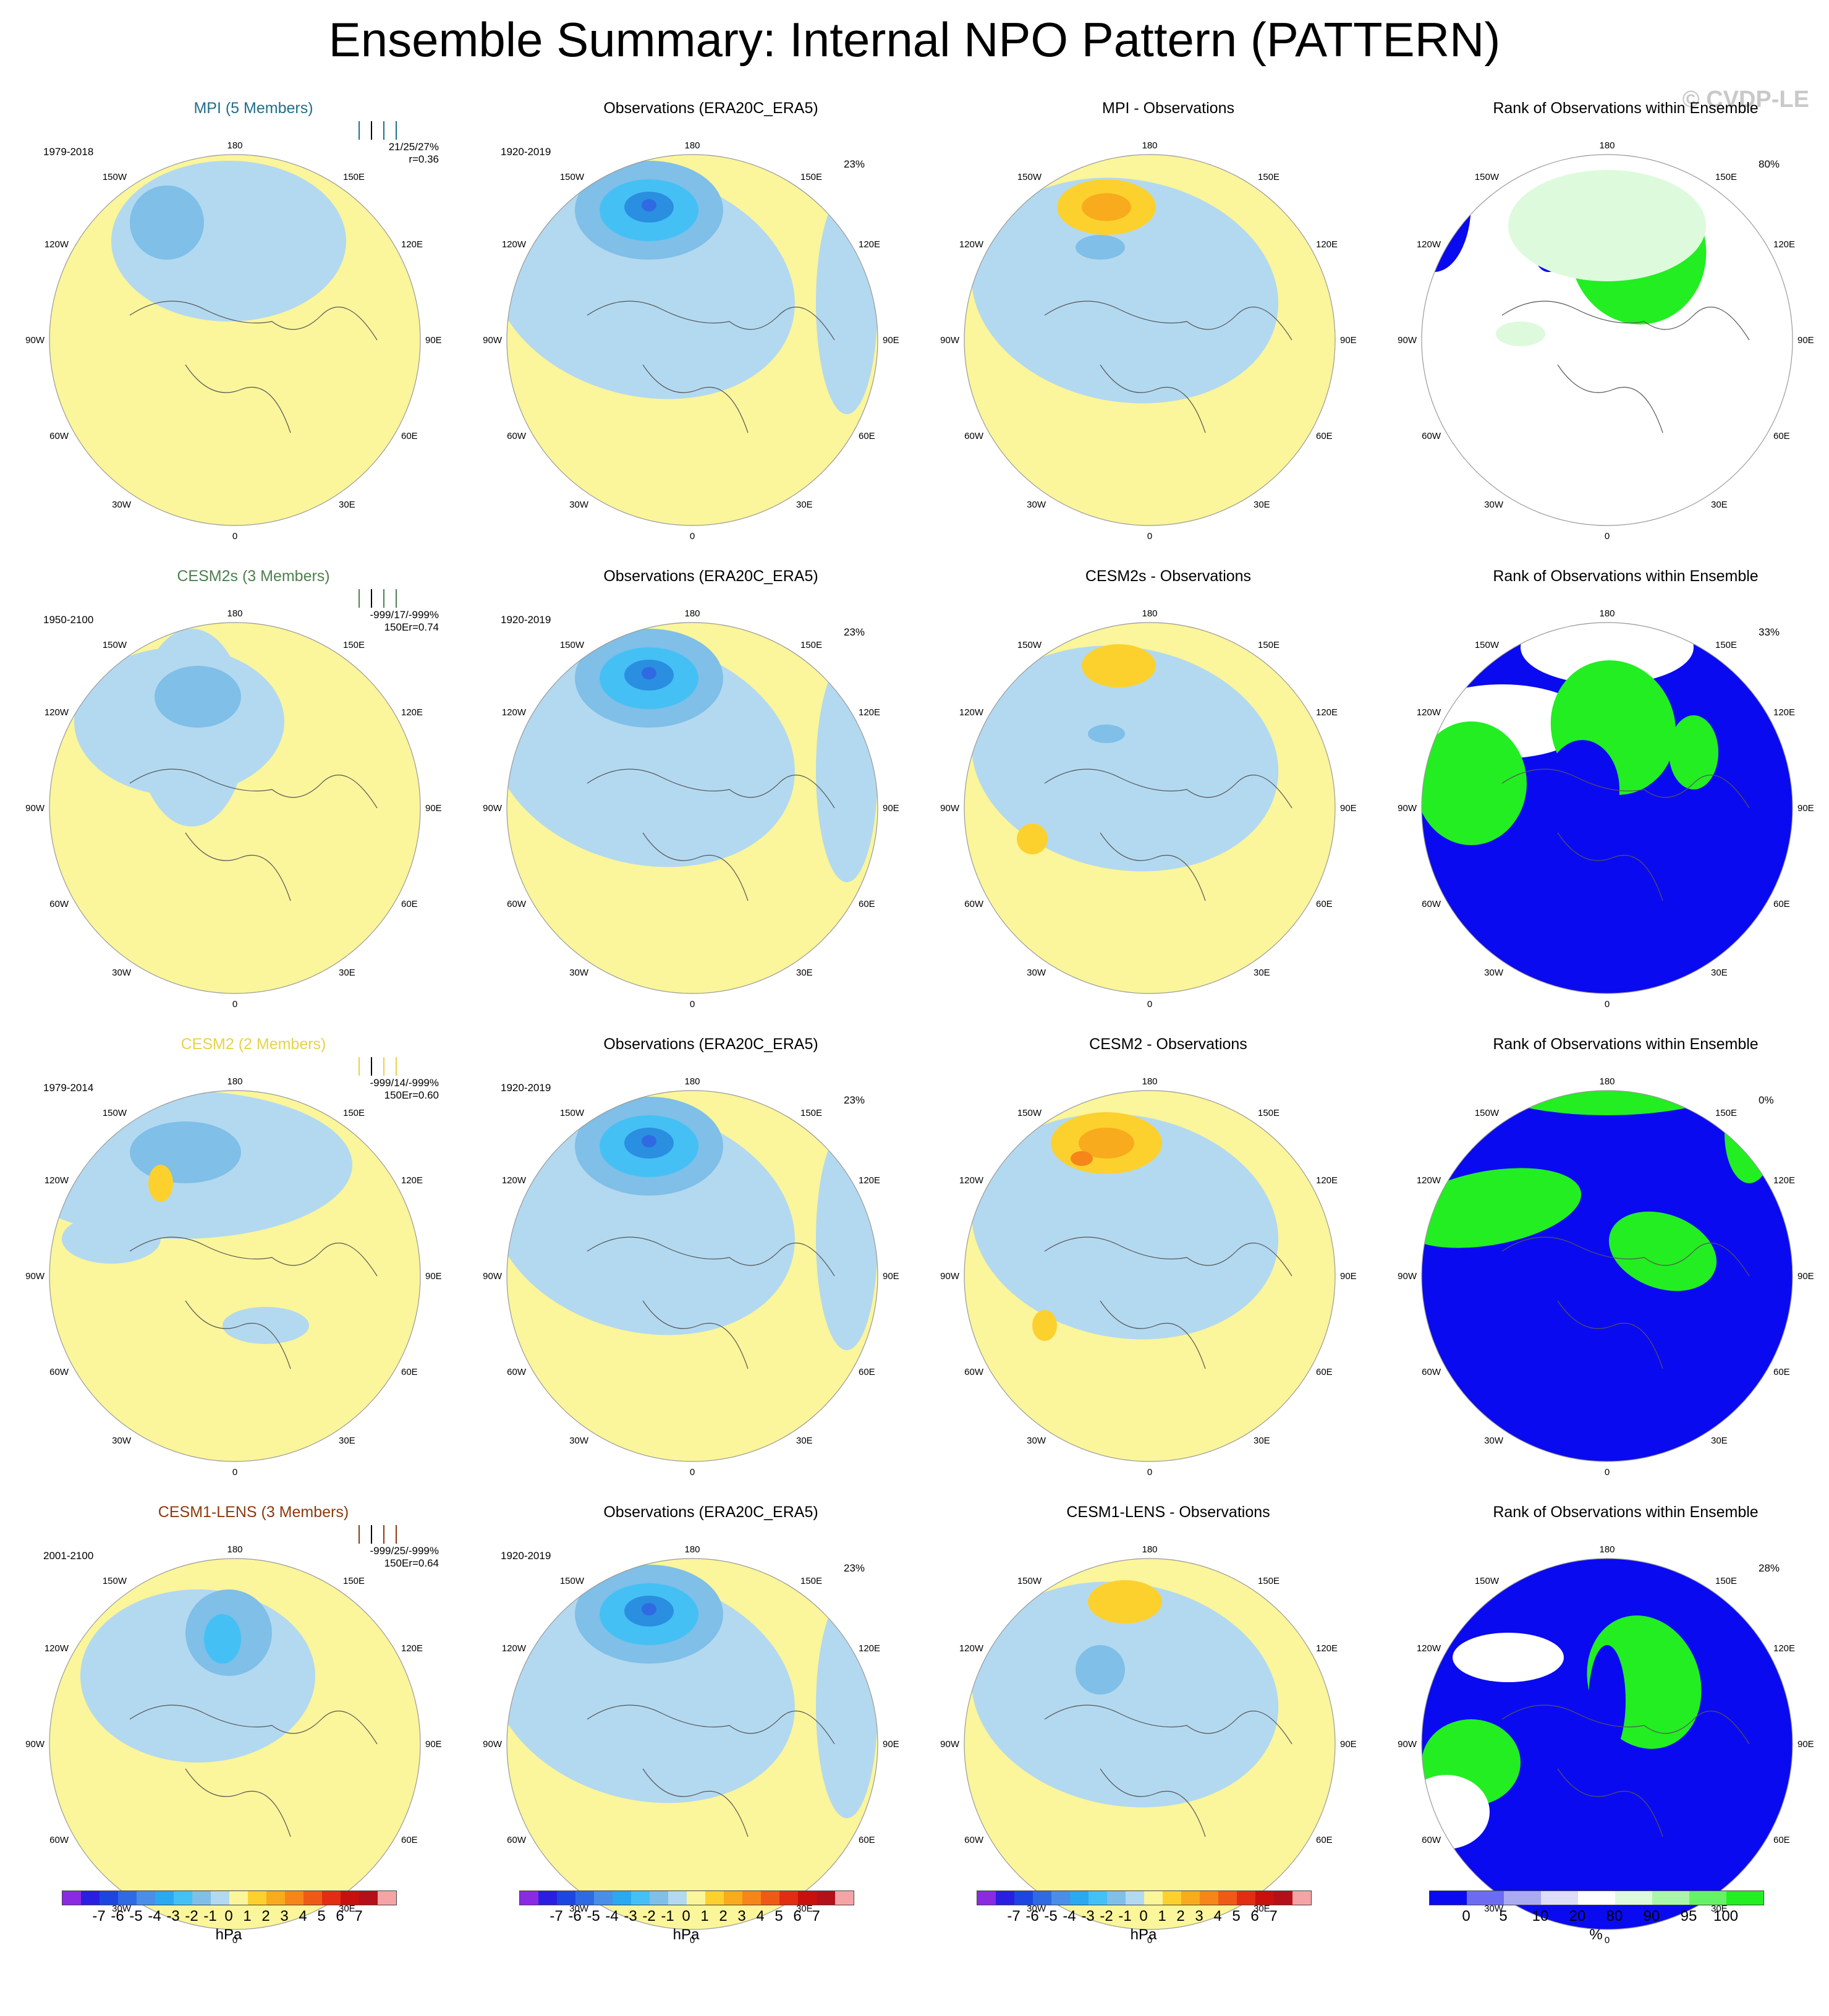 The image size is (1829, 2016). What do you see at coordinates (649, 1141) in the screenshot?
I see `pressure-anomaly-center` at bounding box center [649, 1141].